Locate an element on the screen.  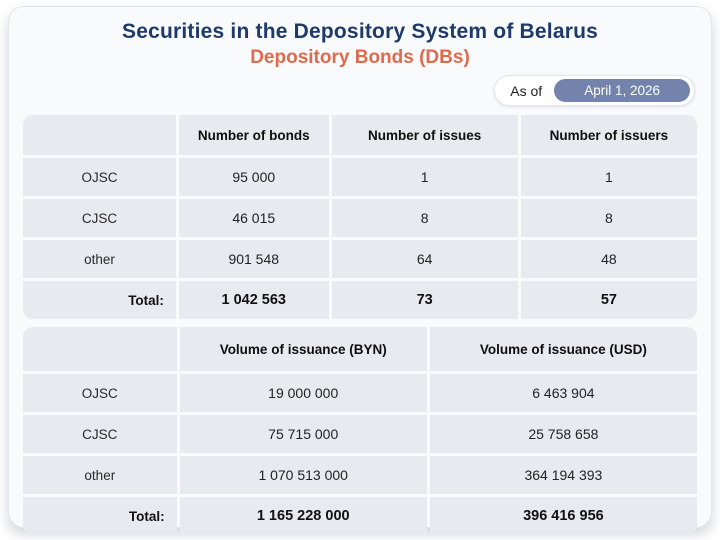
cell-bonds: 901 548 is located at coordinates (253, 259).